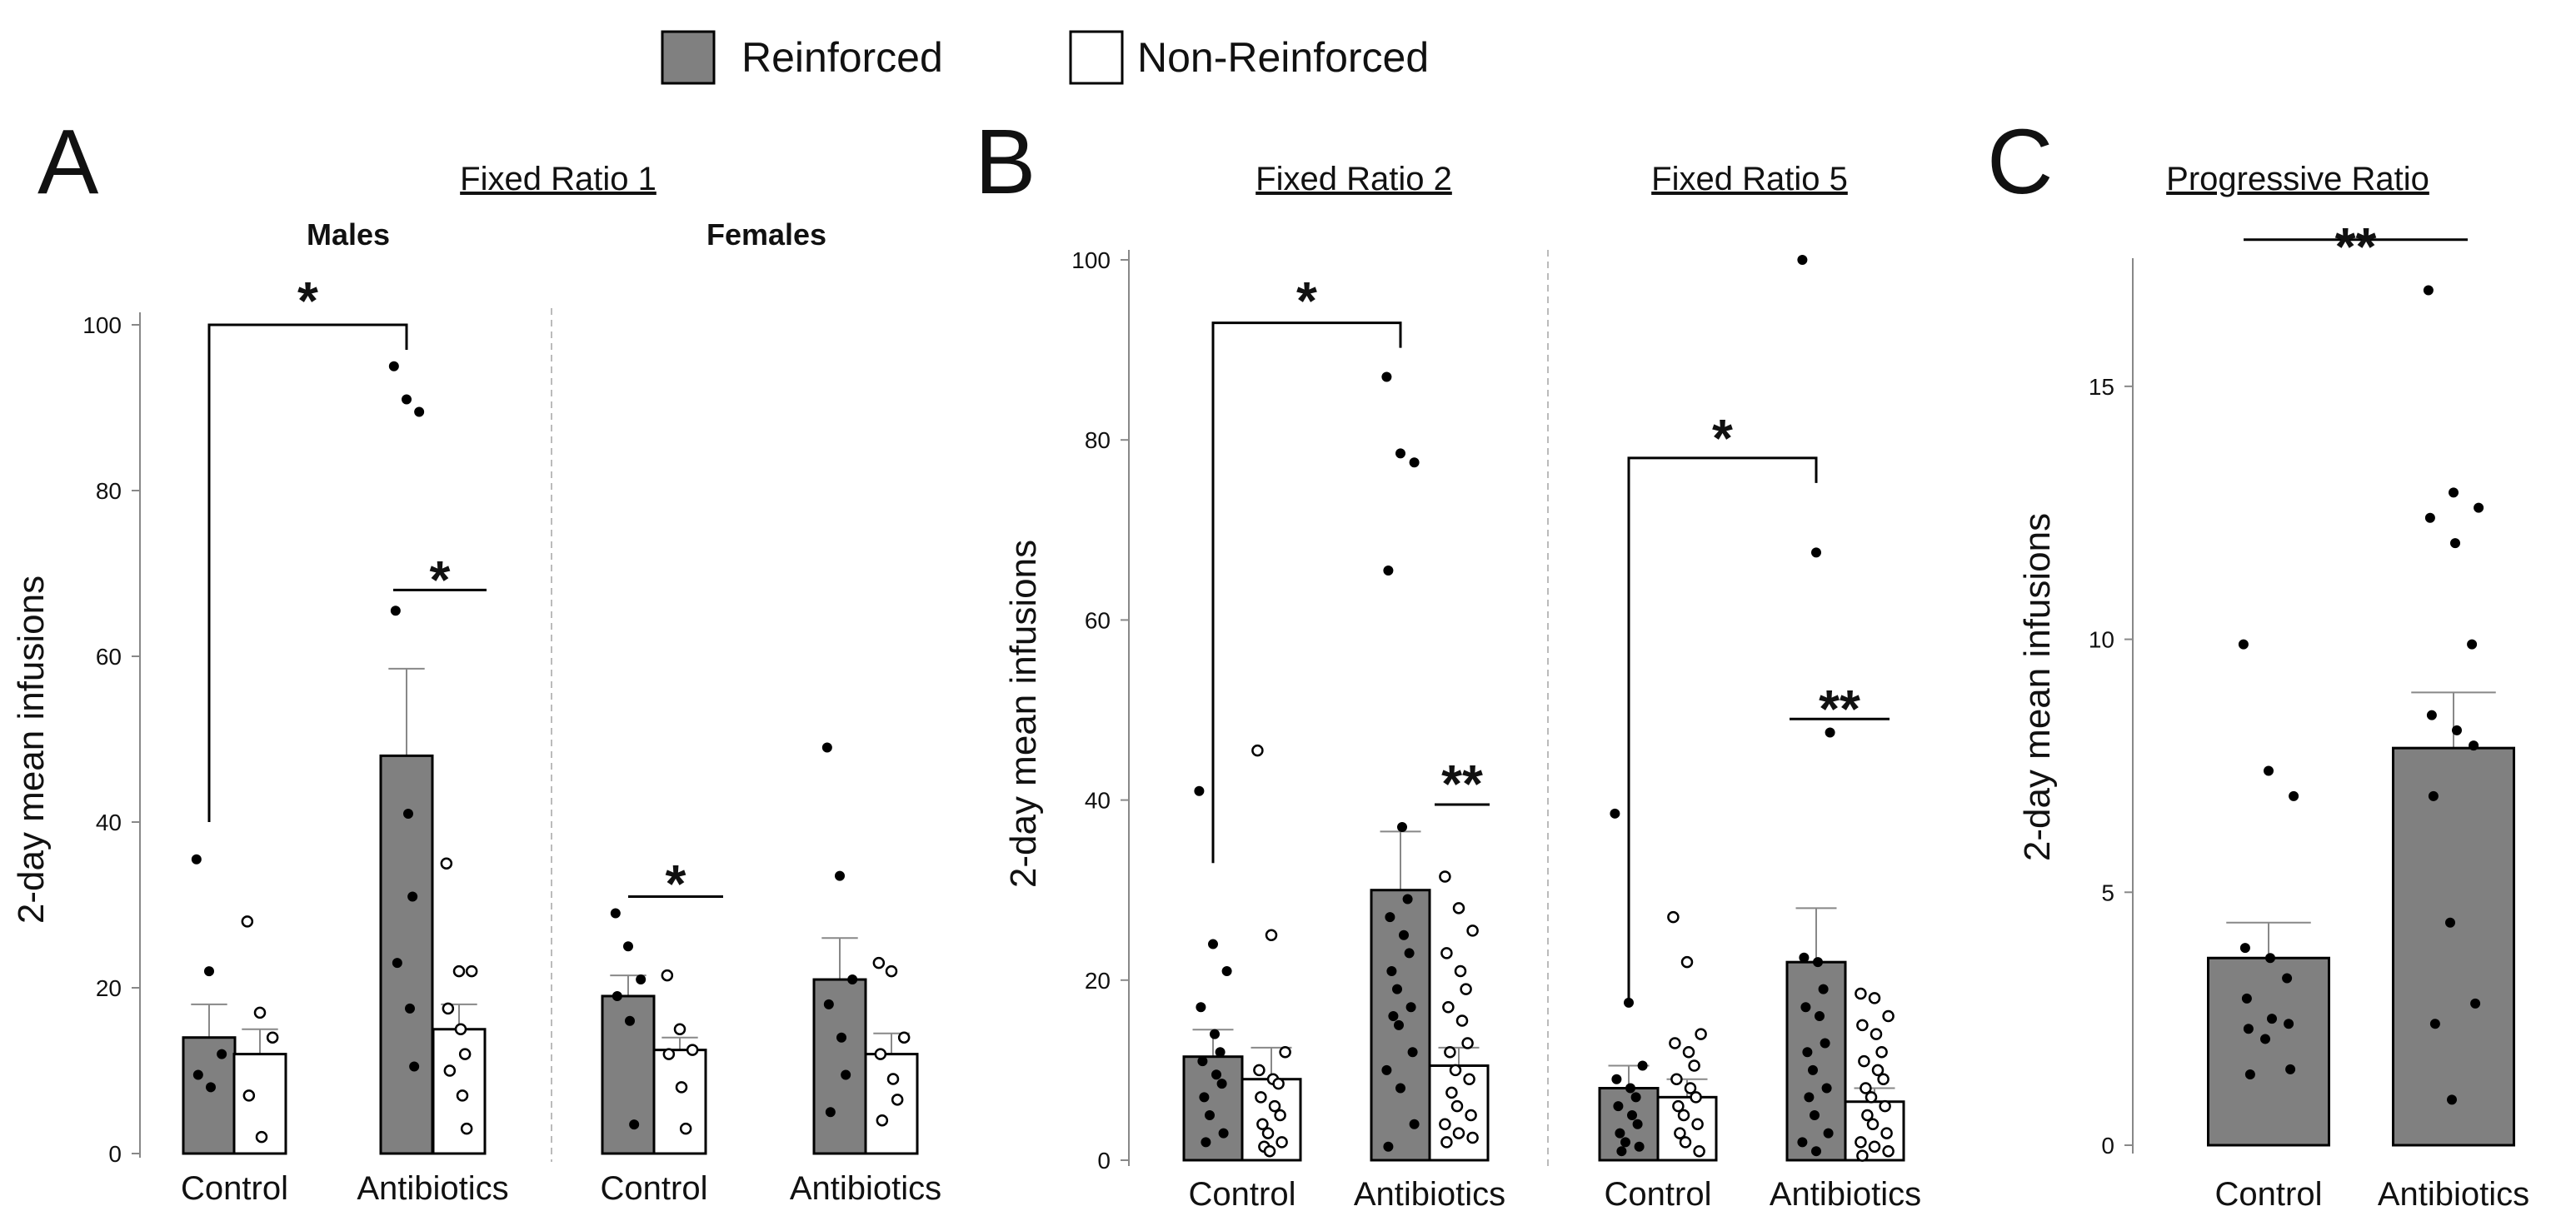 Image resolution: width=2576 pixels, height=1226 pixels. Describe the element at coordinates (688, 57) in the screenshot. I see `legend-swatch-reinforced` at that location.